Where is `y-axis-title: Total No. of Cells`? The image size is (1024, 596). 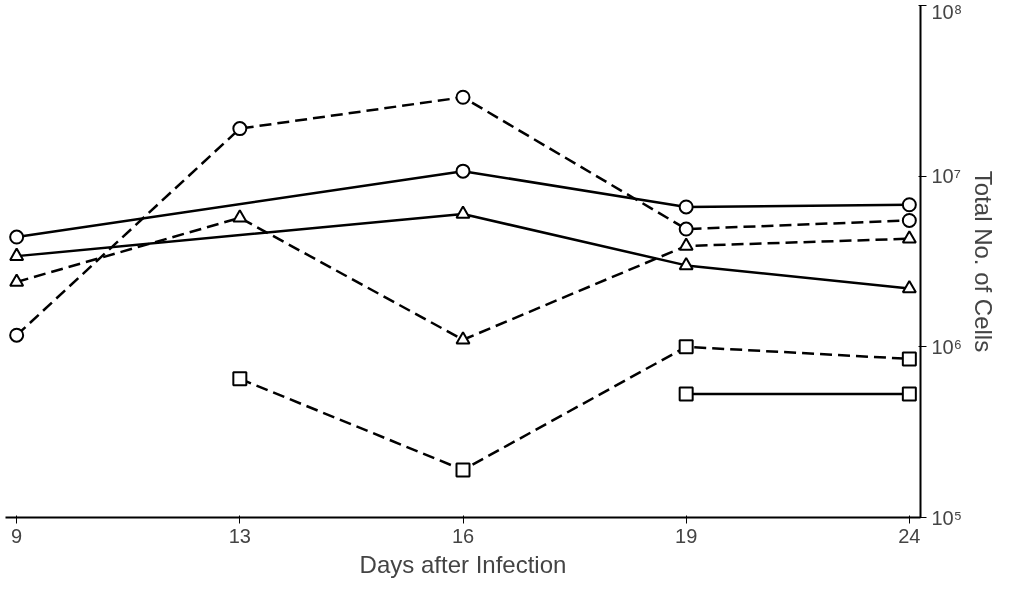 y-axis-title: Total No. of Cells is located at coordinates (984, 261).